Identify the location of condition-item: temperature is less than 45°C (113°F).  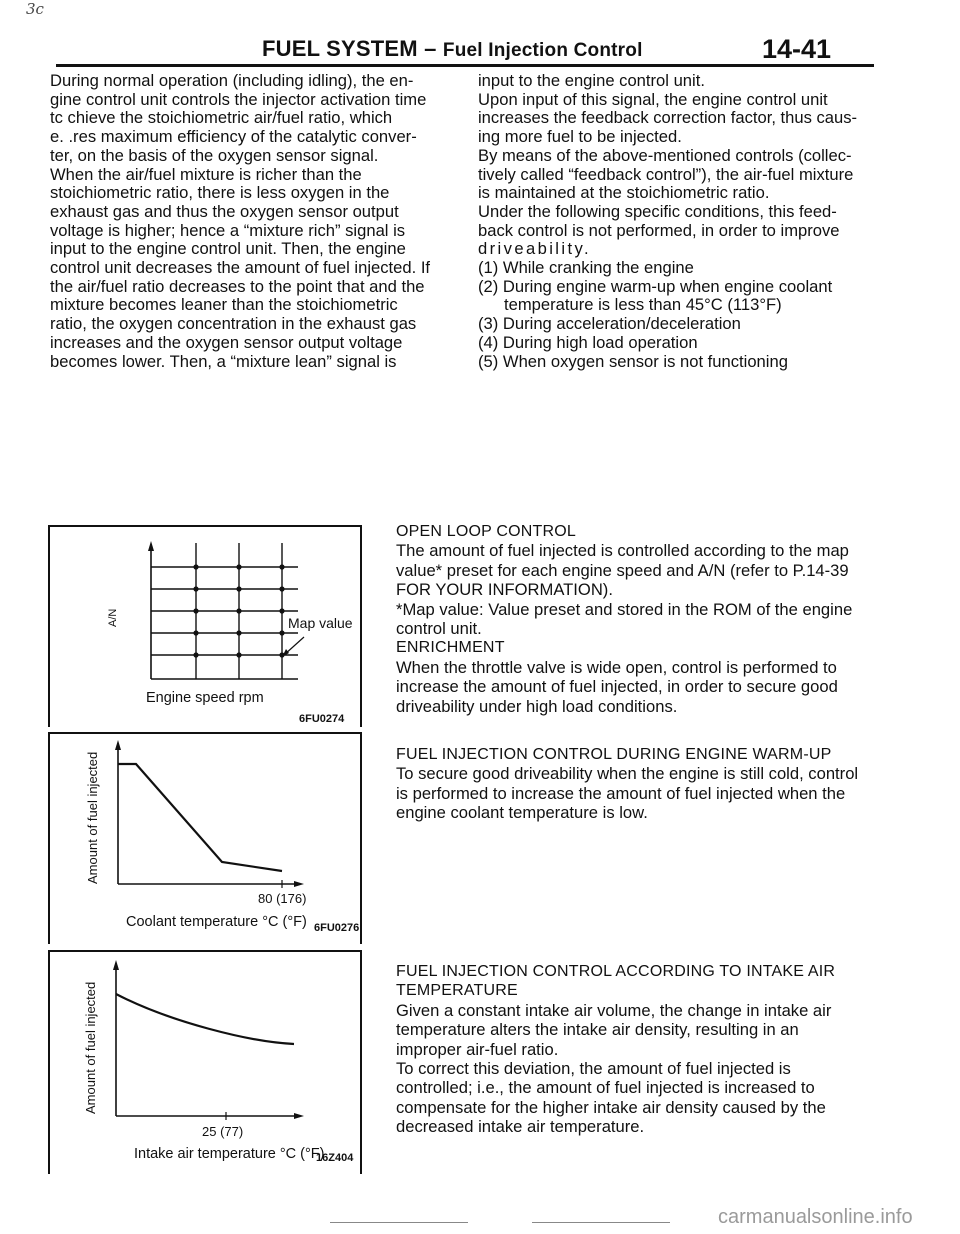
(678, 305).